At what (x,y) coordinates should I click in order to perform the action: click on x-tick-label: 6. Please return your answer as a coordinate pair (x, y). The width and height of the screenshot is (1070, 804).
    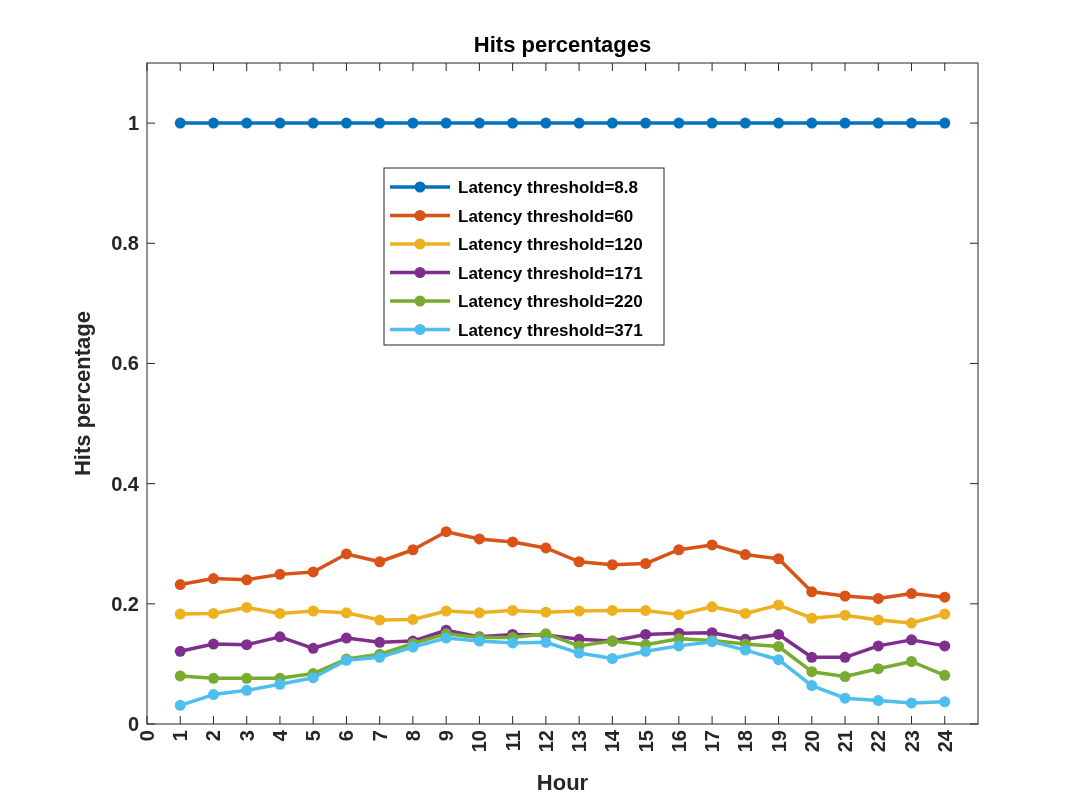
    Looking at the image, I should click on (346, 736).